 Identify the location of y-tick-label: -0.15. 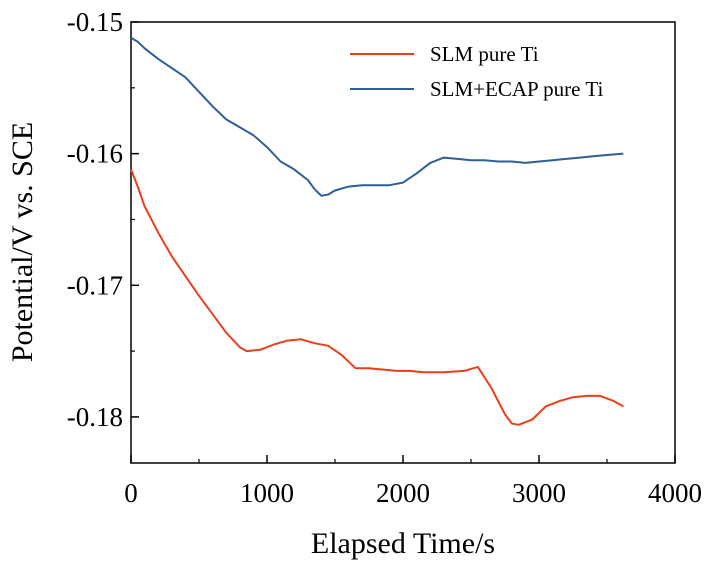
(95, 22).